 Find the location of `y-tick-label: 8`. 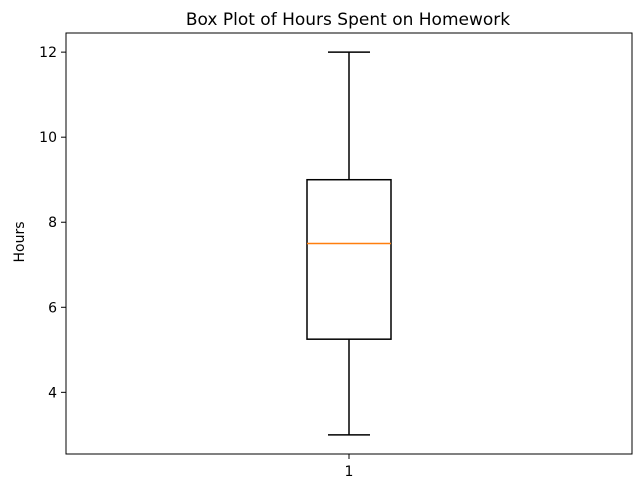

y-tick-label: 8 is located at coordinates (52, 223).